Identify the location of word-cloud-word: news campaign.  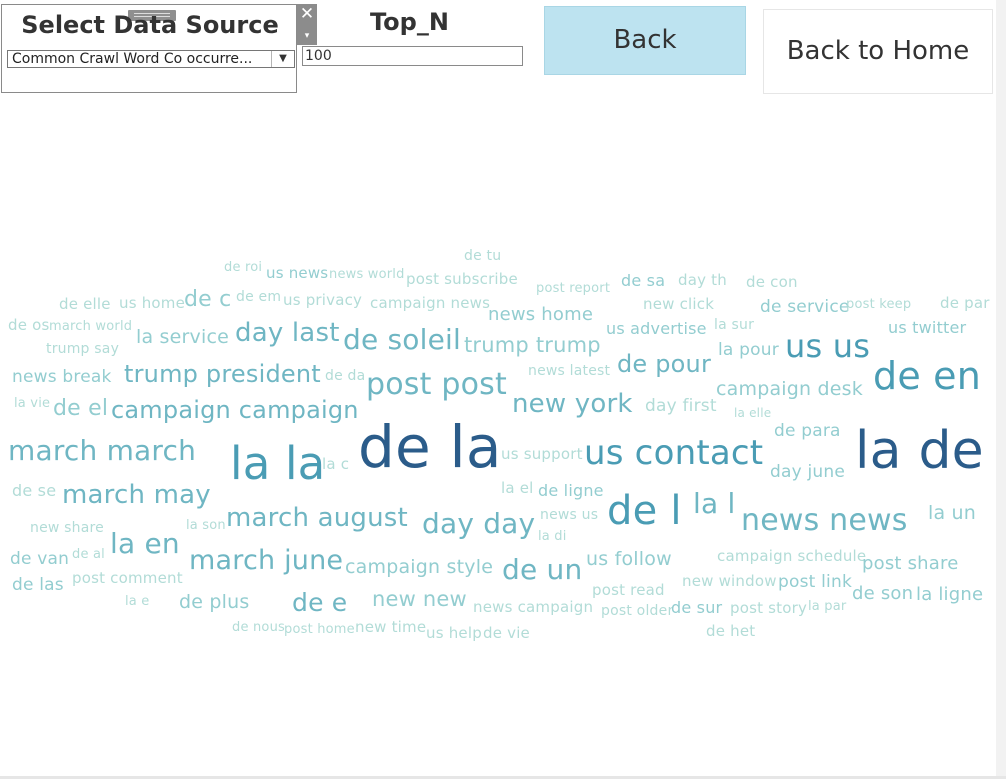
(533, 607).